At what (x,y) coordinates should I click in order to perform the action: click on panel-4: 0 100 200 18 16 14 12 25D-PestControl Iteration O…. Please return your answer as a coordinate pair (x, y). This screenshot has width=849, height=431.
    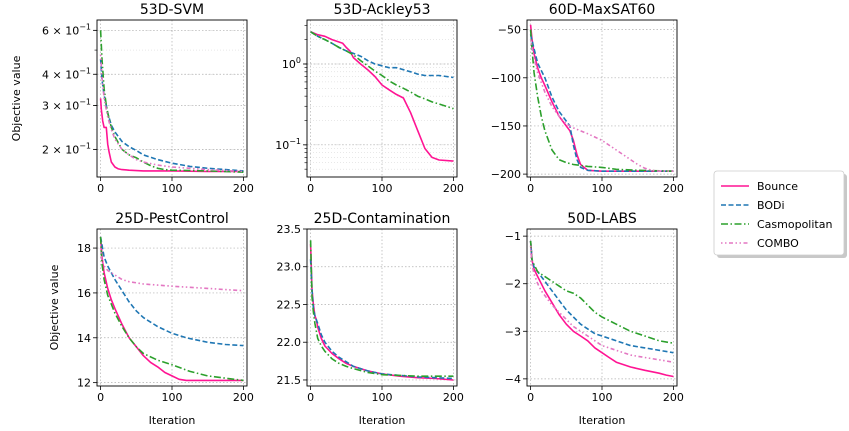
    Looking at the image, I should click on (151, 319).